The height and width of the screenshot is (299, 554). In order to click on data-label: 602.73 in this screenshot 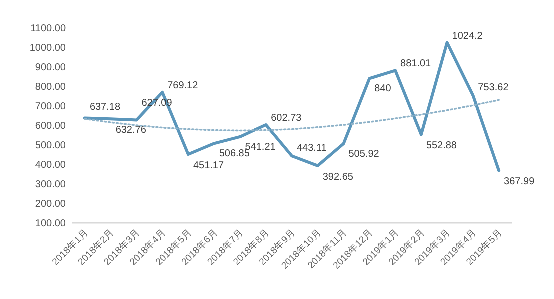, I will do `click(286, 118)`.